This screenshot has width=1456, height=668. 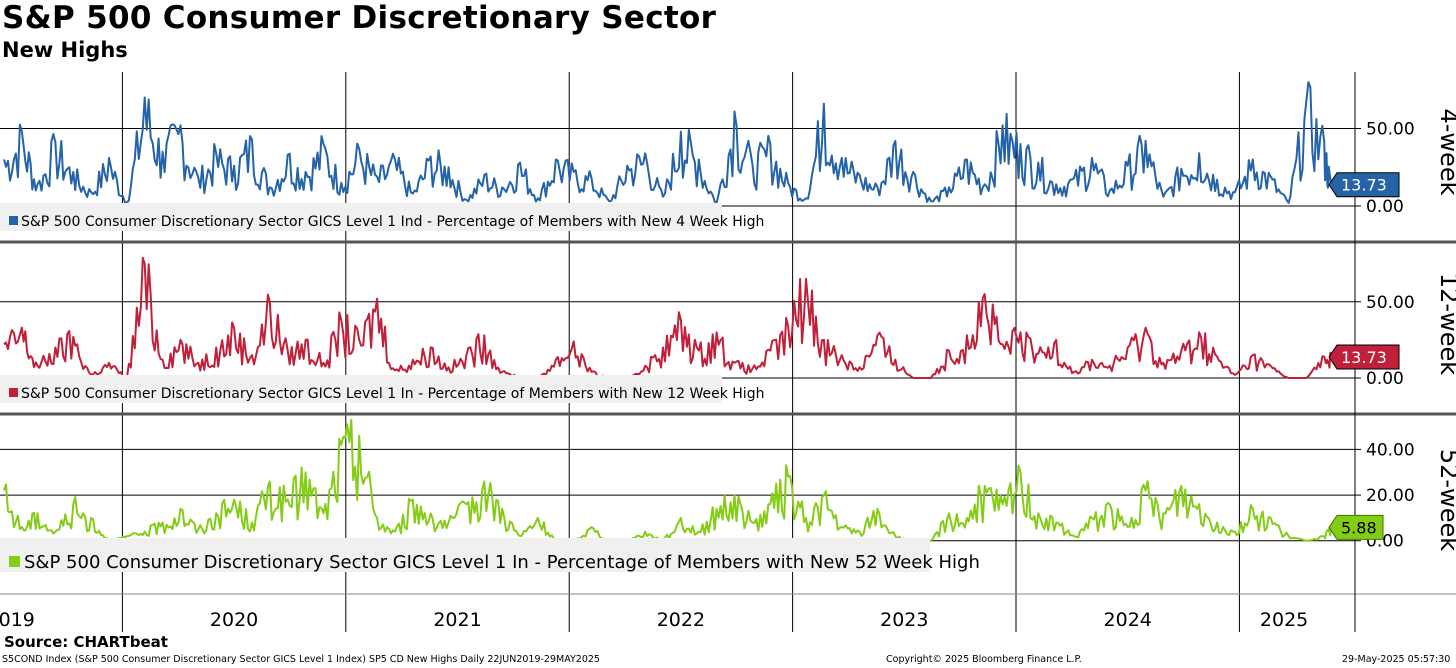 I want to click on x-tick-label: 2019, so click(x=17, y=620).